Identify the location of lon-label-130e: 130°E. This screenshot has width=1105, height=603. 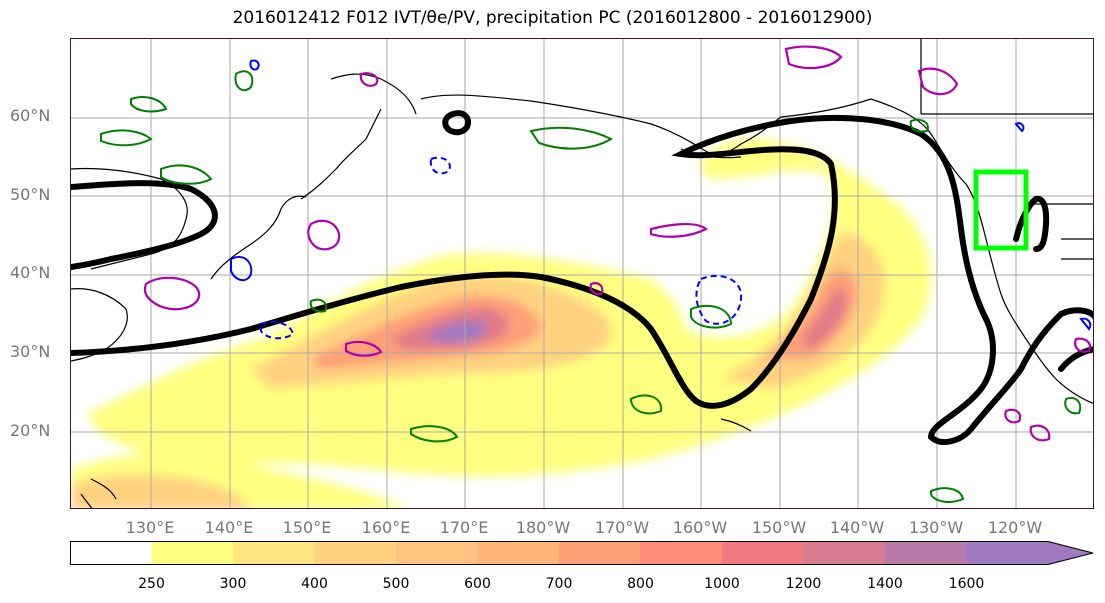
(150, 527).